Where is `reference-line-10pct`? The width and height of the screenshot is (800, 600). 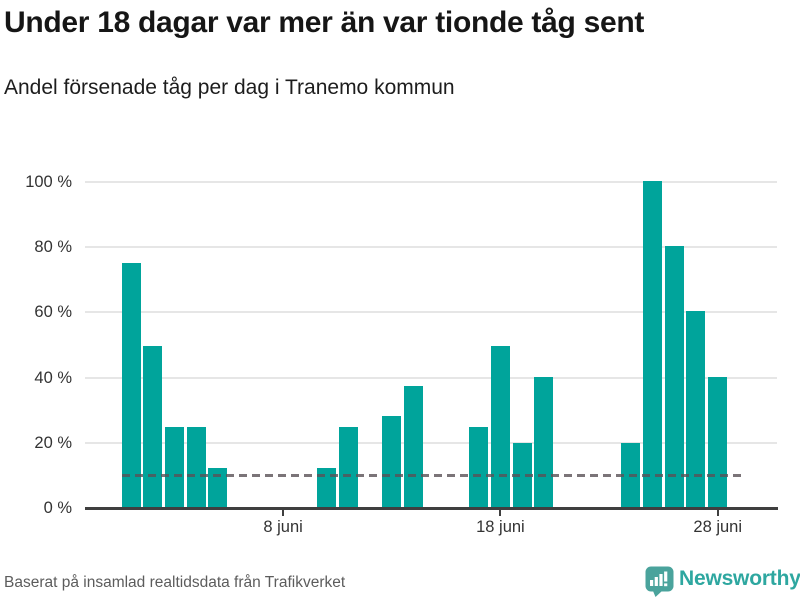 reference-line-10pct is located at coordinates (432, 475).